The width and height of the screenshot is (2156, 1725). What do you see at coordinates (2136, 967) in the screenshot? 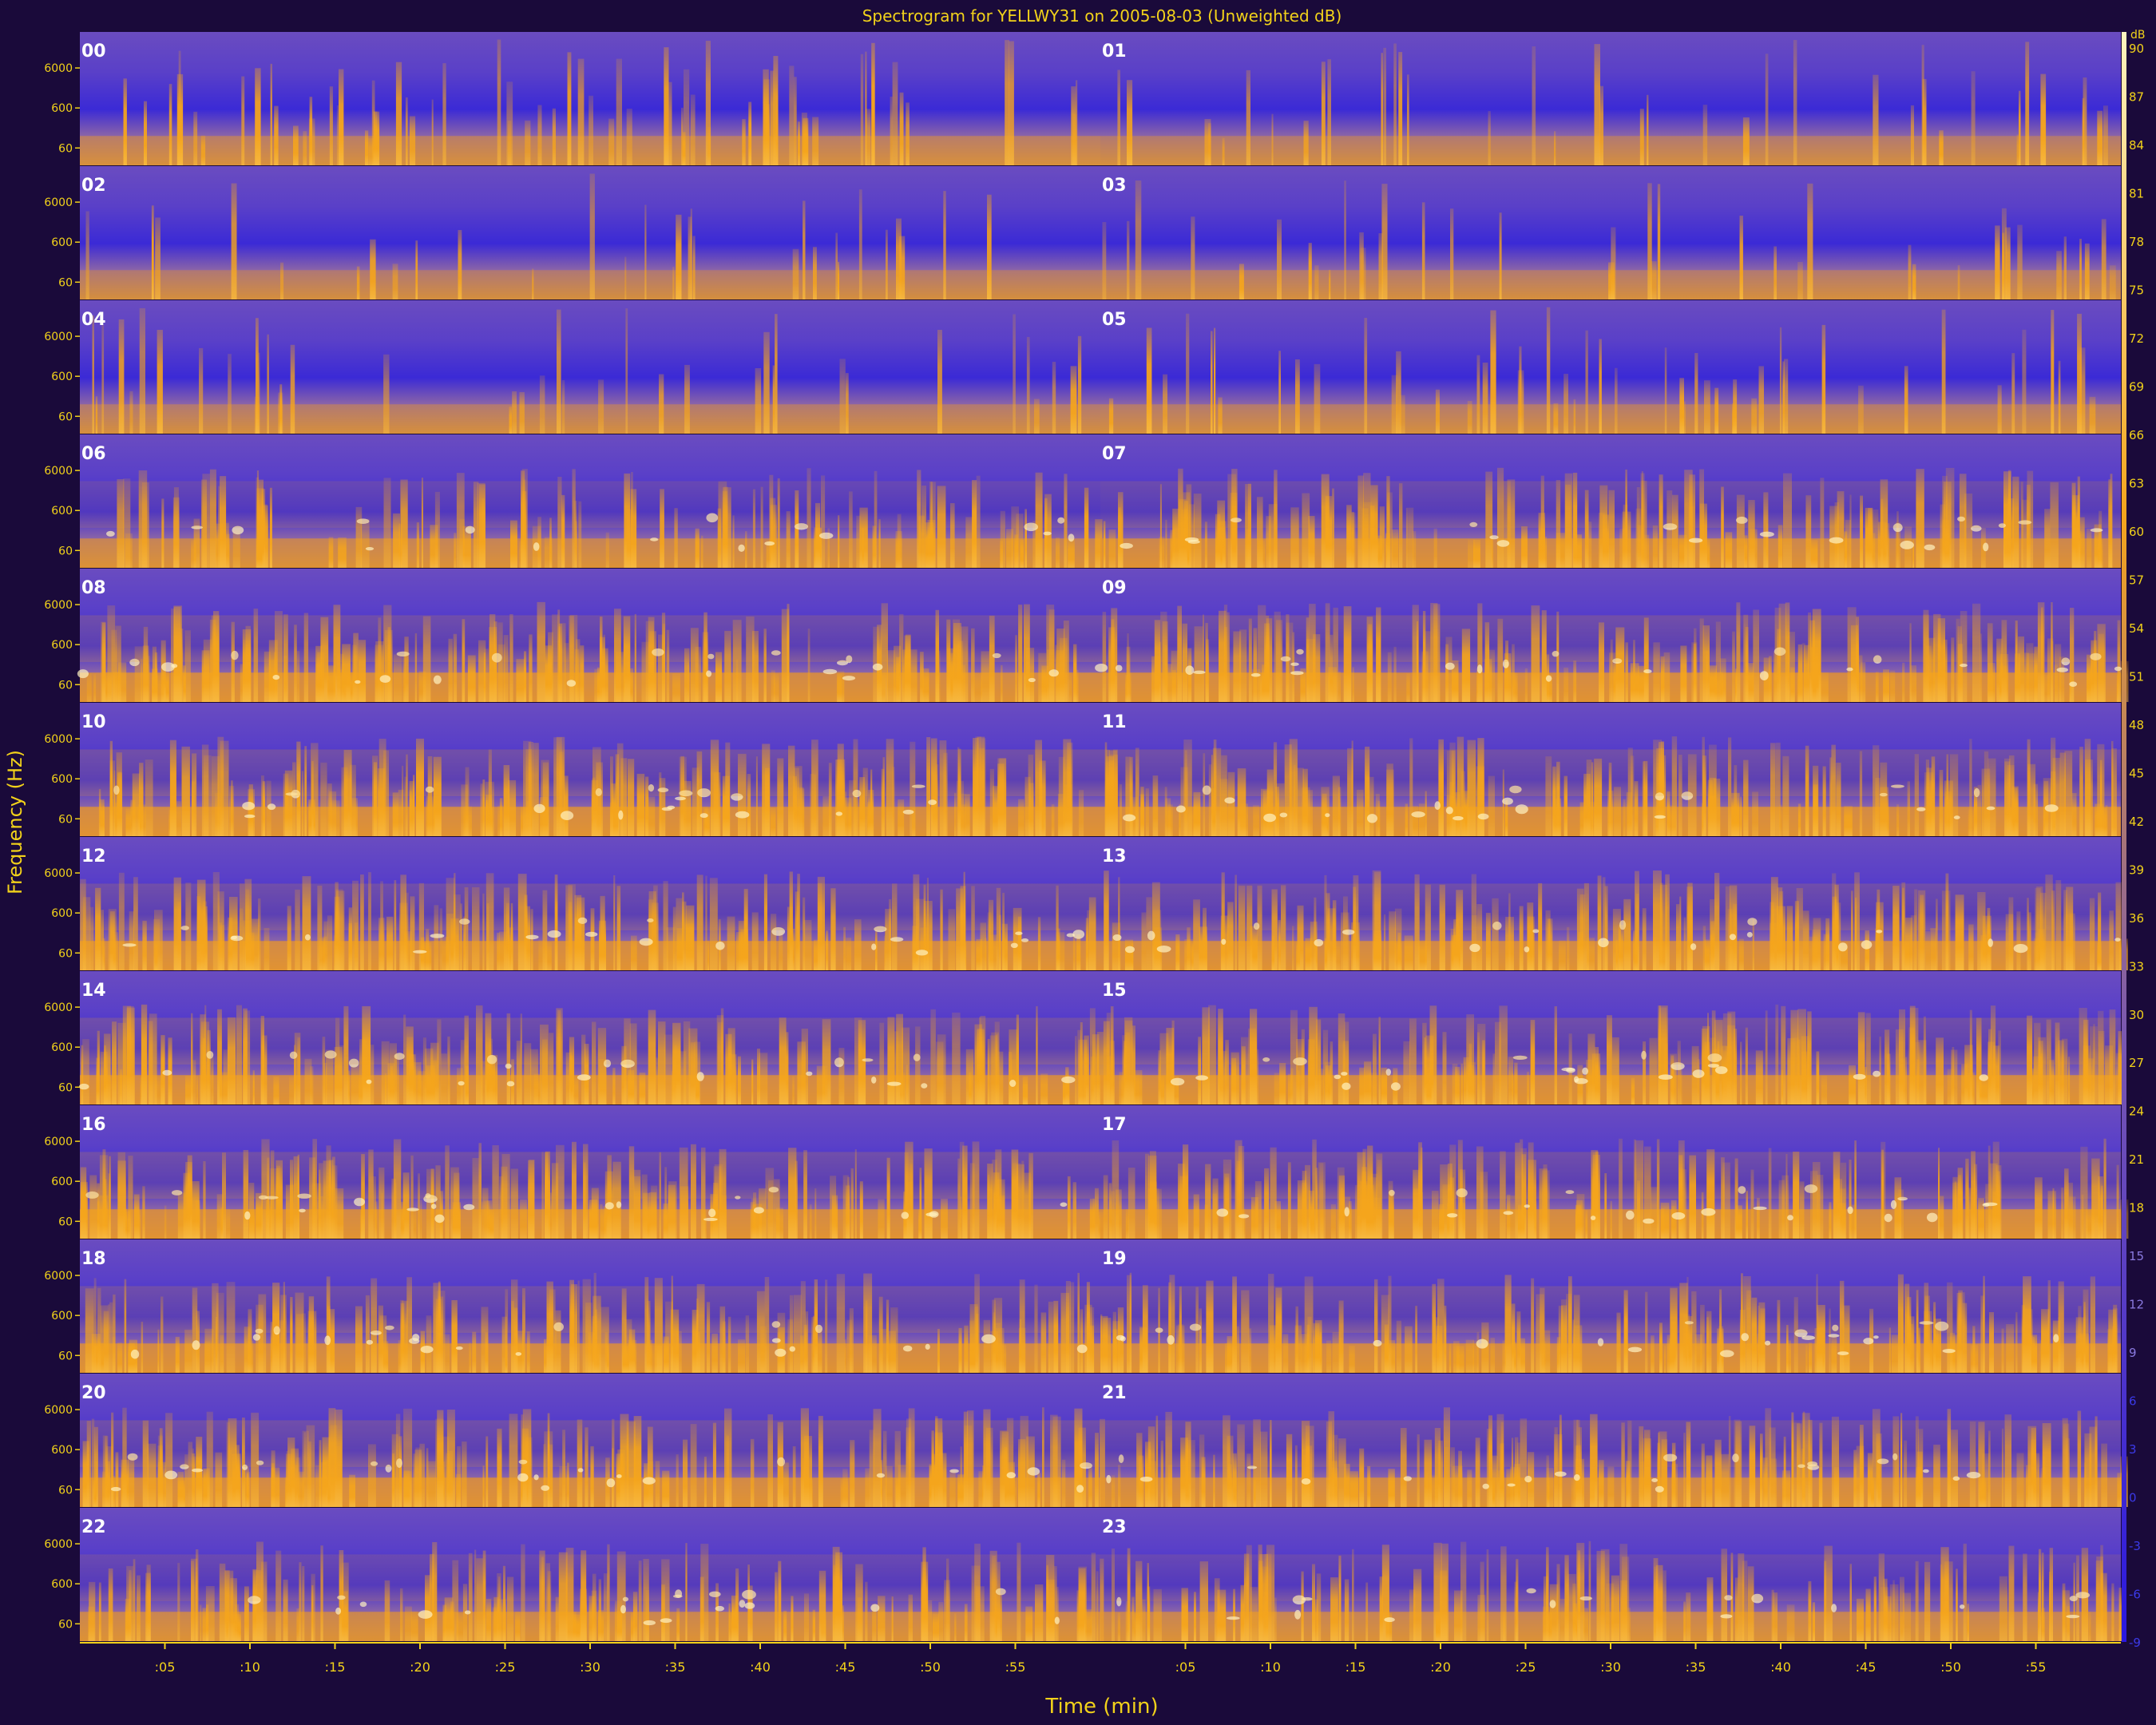
I see `colorbar-tick-label: 33` at bounding box center [2136, 967].